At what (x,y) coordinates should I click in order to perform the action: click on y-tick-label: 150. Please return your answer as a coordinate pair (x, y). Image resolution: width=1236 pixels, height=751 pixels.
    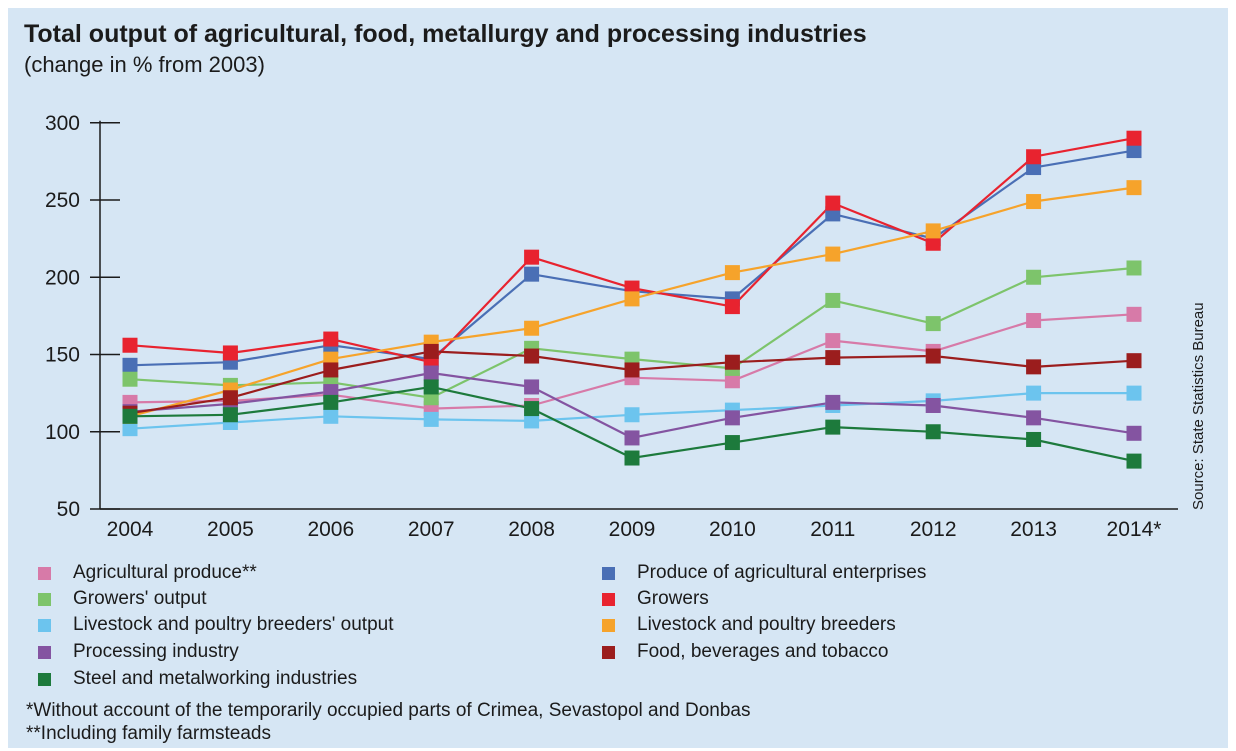
    Looking at the image, I should click on (62, 355).